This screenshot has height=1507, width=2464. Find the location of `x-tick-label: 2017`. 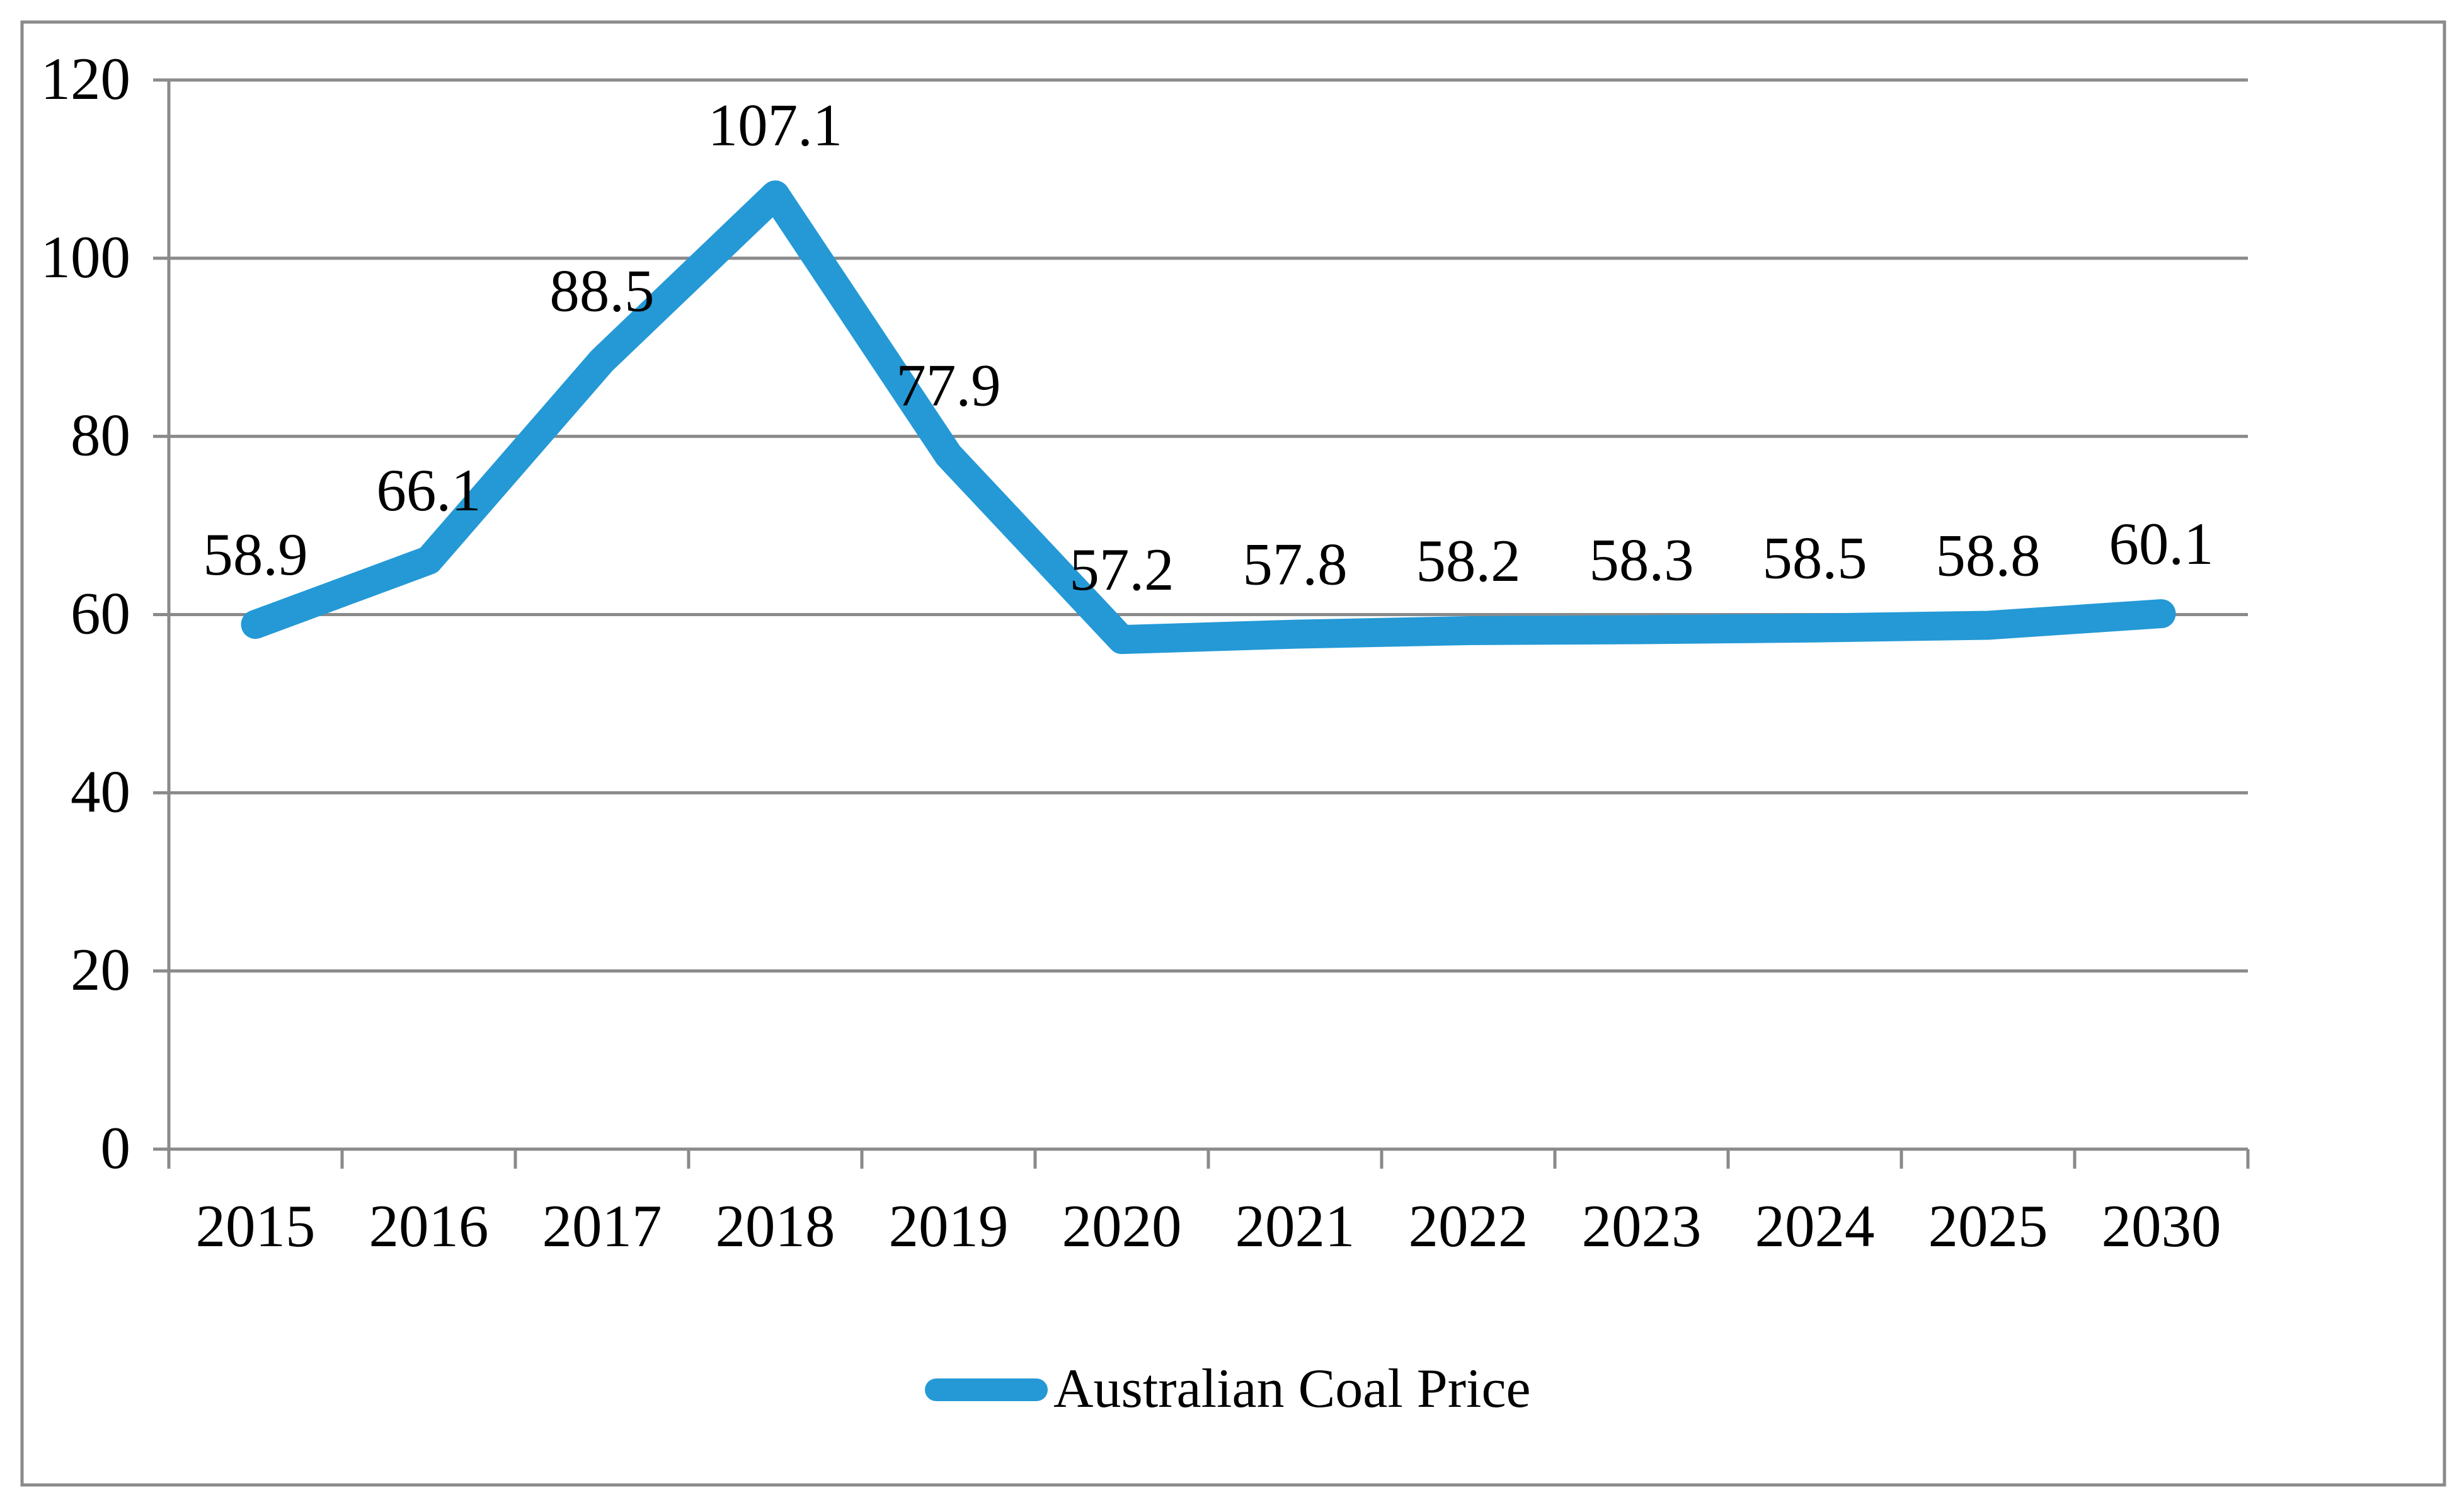

x-tick-label: 2017 is located at coordinates (602, 1226).